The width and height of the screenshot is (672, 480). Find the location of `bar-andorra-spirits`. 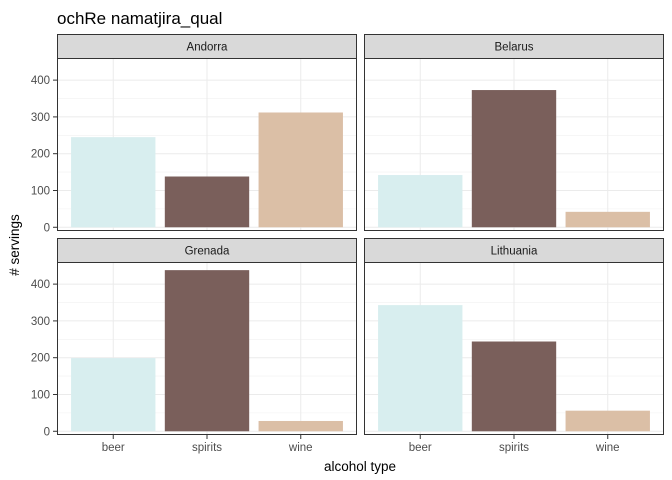

bar-andorra-spirits is located at coordinates (207, 202).